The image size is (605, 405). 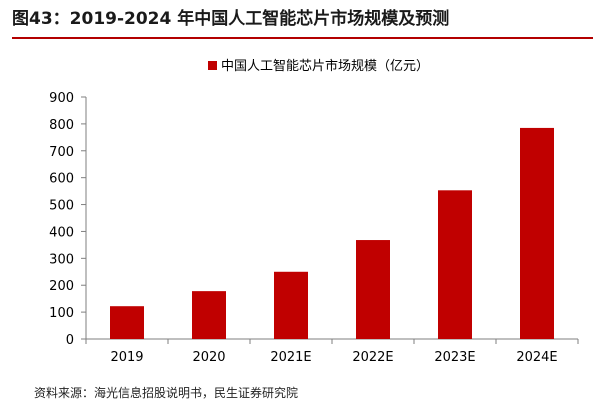 I want to click on x-tick-label: 2024E, so click(x=536, y=357).